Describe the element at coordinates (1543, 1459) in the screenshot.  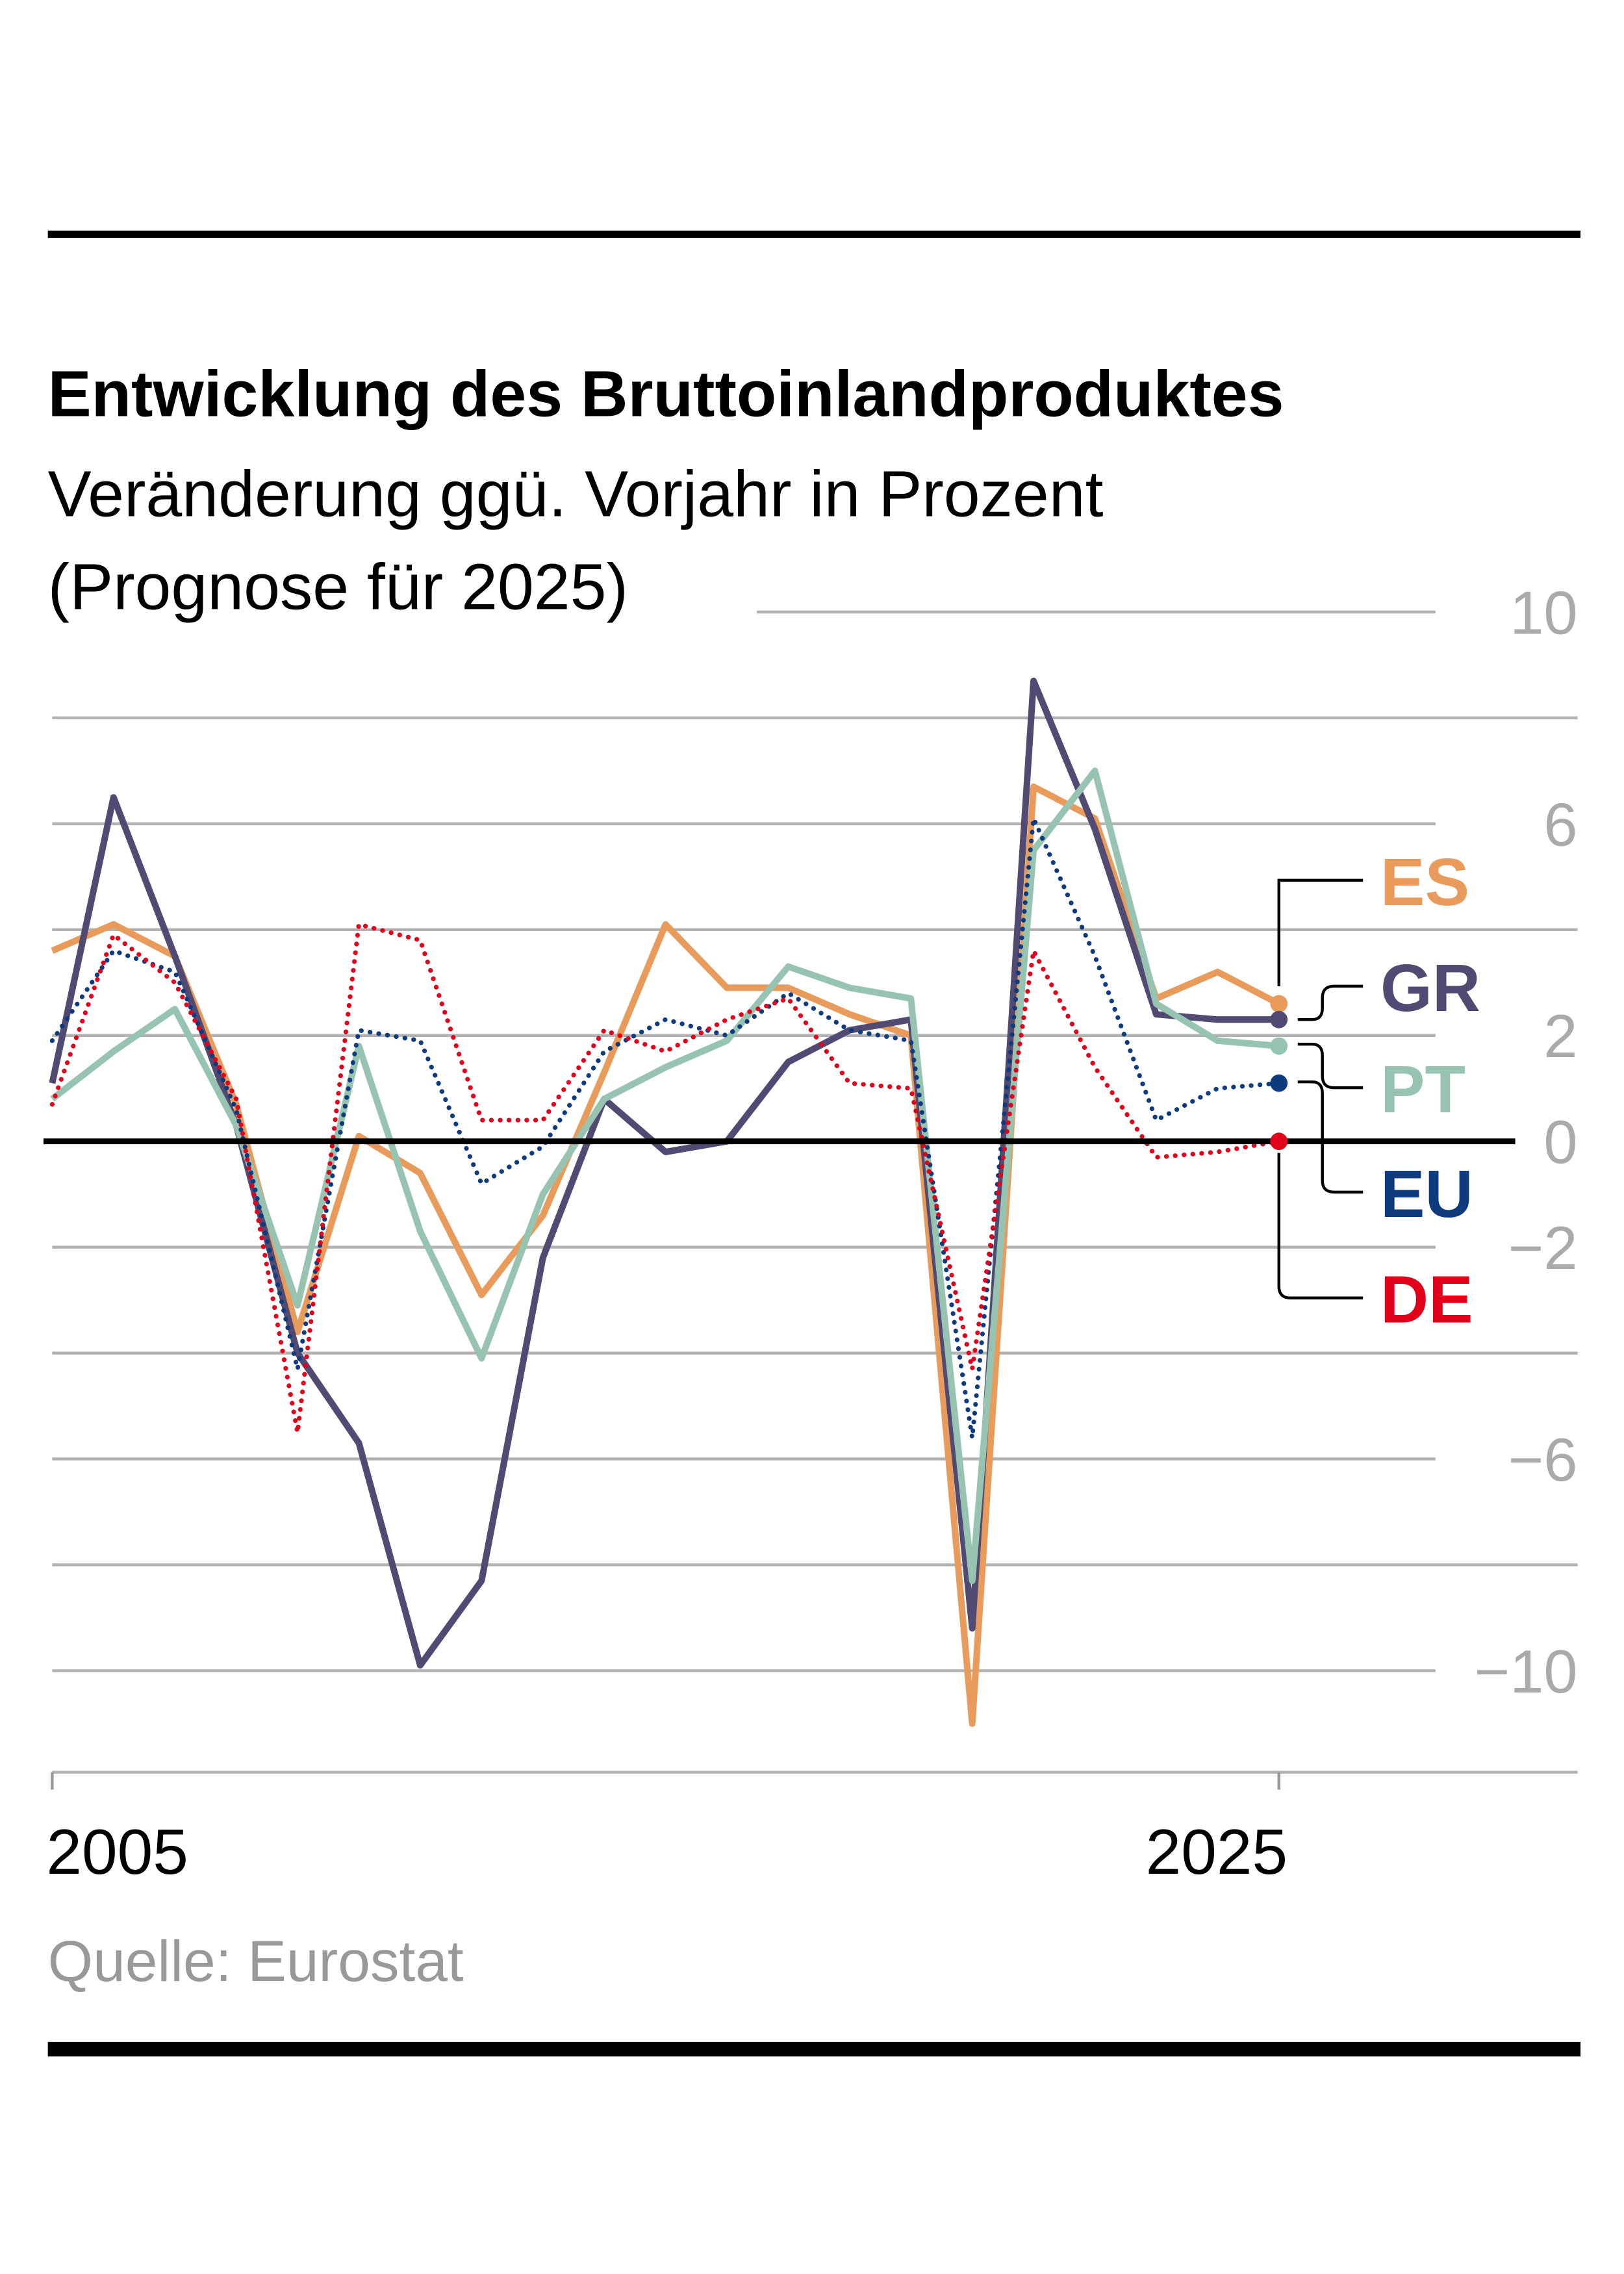
I see `y-tick-label: −6` at that location.